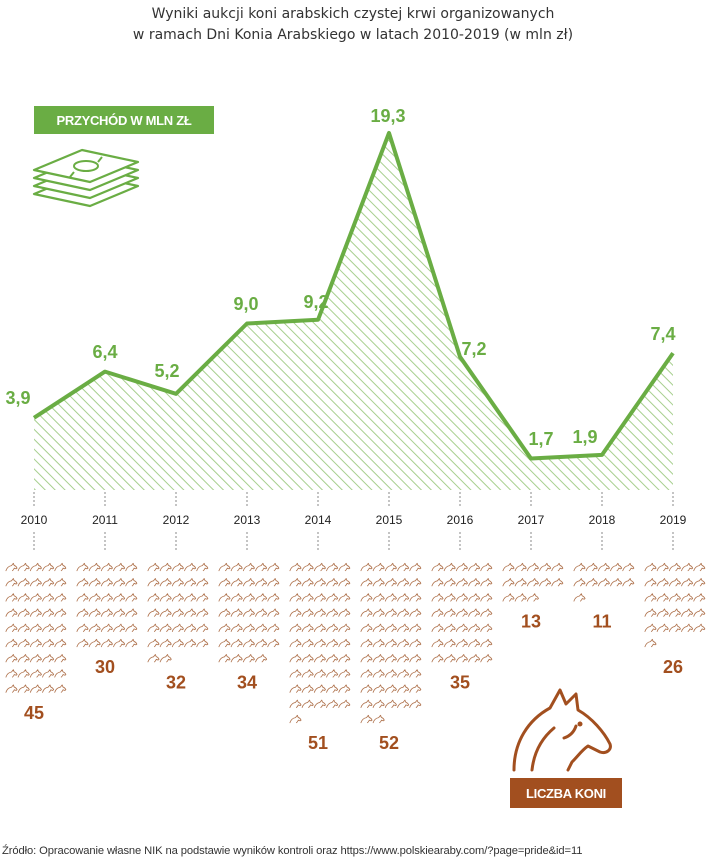 The height and width of the screenshot is (865, 706). What do you see at coordinates (318, 743) in the screenshot?
I see `horse-count-label: 51` at bounding box center [318, 743].